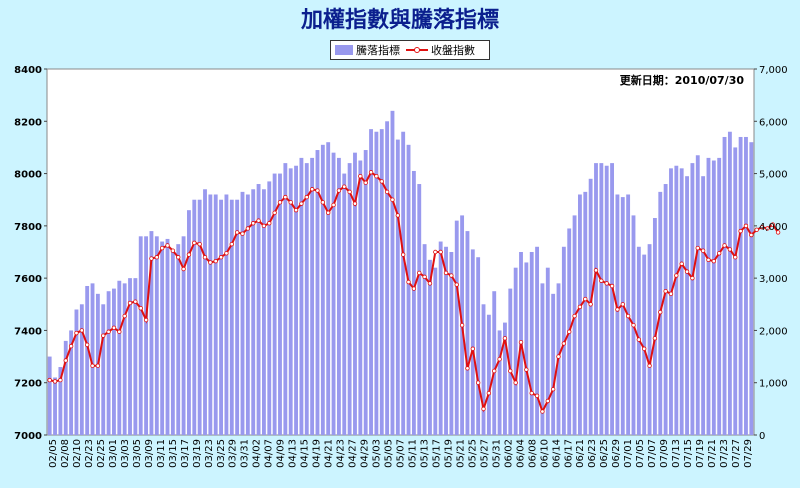  What do you see at coordinates (353, 453) in the screenshot?
I see `x-tick-label: 04/27` at bounding box center [353, 453].